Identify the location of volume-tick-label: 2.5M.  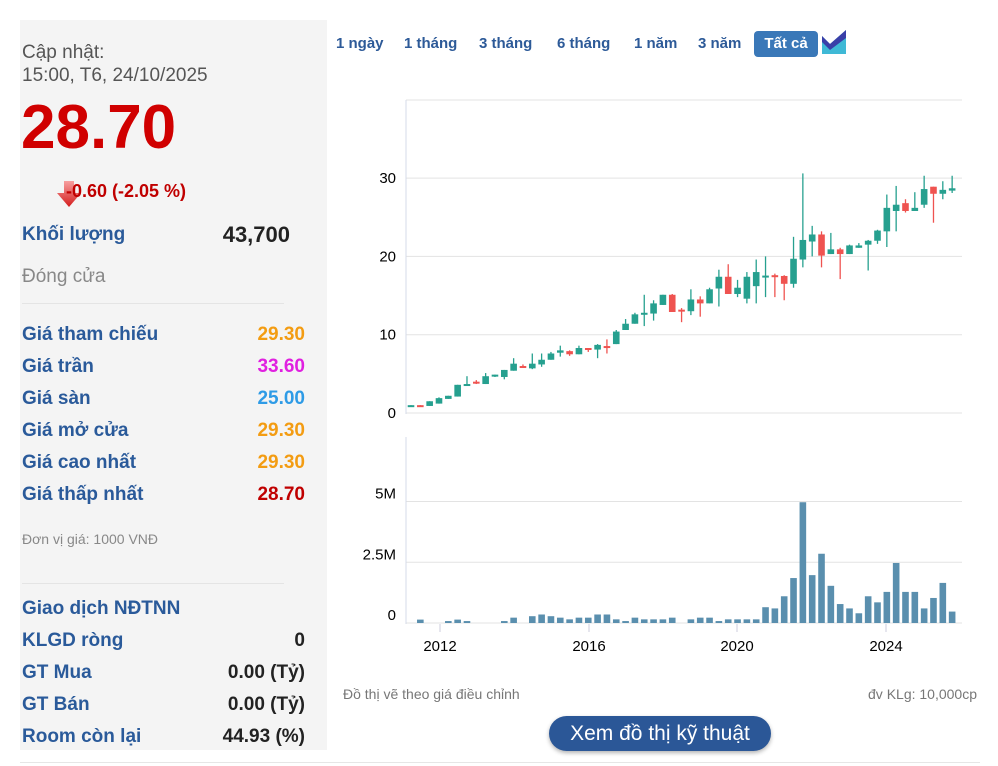
(379, 554).